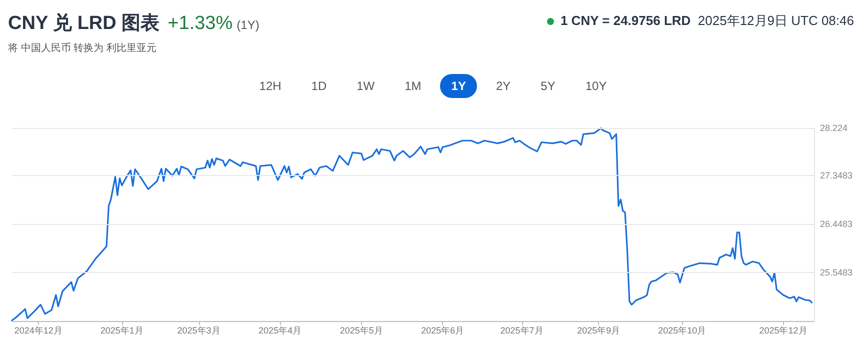 The height and width of the screenshot is (341, 866). What do you see at coordinates (625, 20) in the screenshot?
I see `text: 1 CNY = 24.9756 LRD` at bounding box center [625, 20].